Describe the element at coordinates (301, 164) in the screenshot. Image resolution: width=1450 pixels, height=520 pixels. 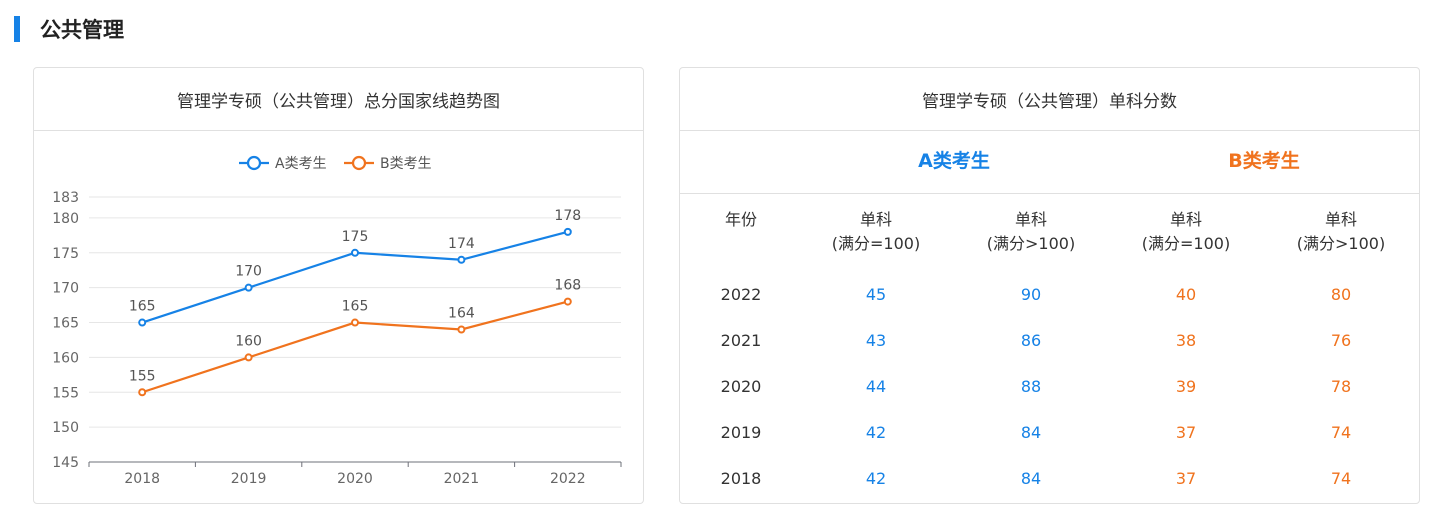
I see `legend-label: A类考生` at that location.